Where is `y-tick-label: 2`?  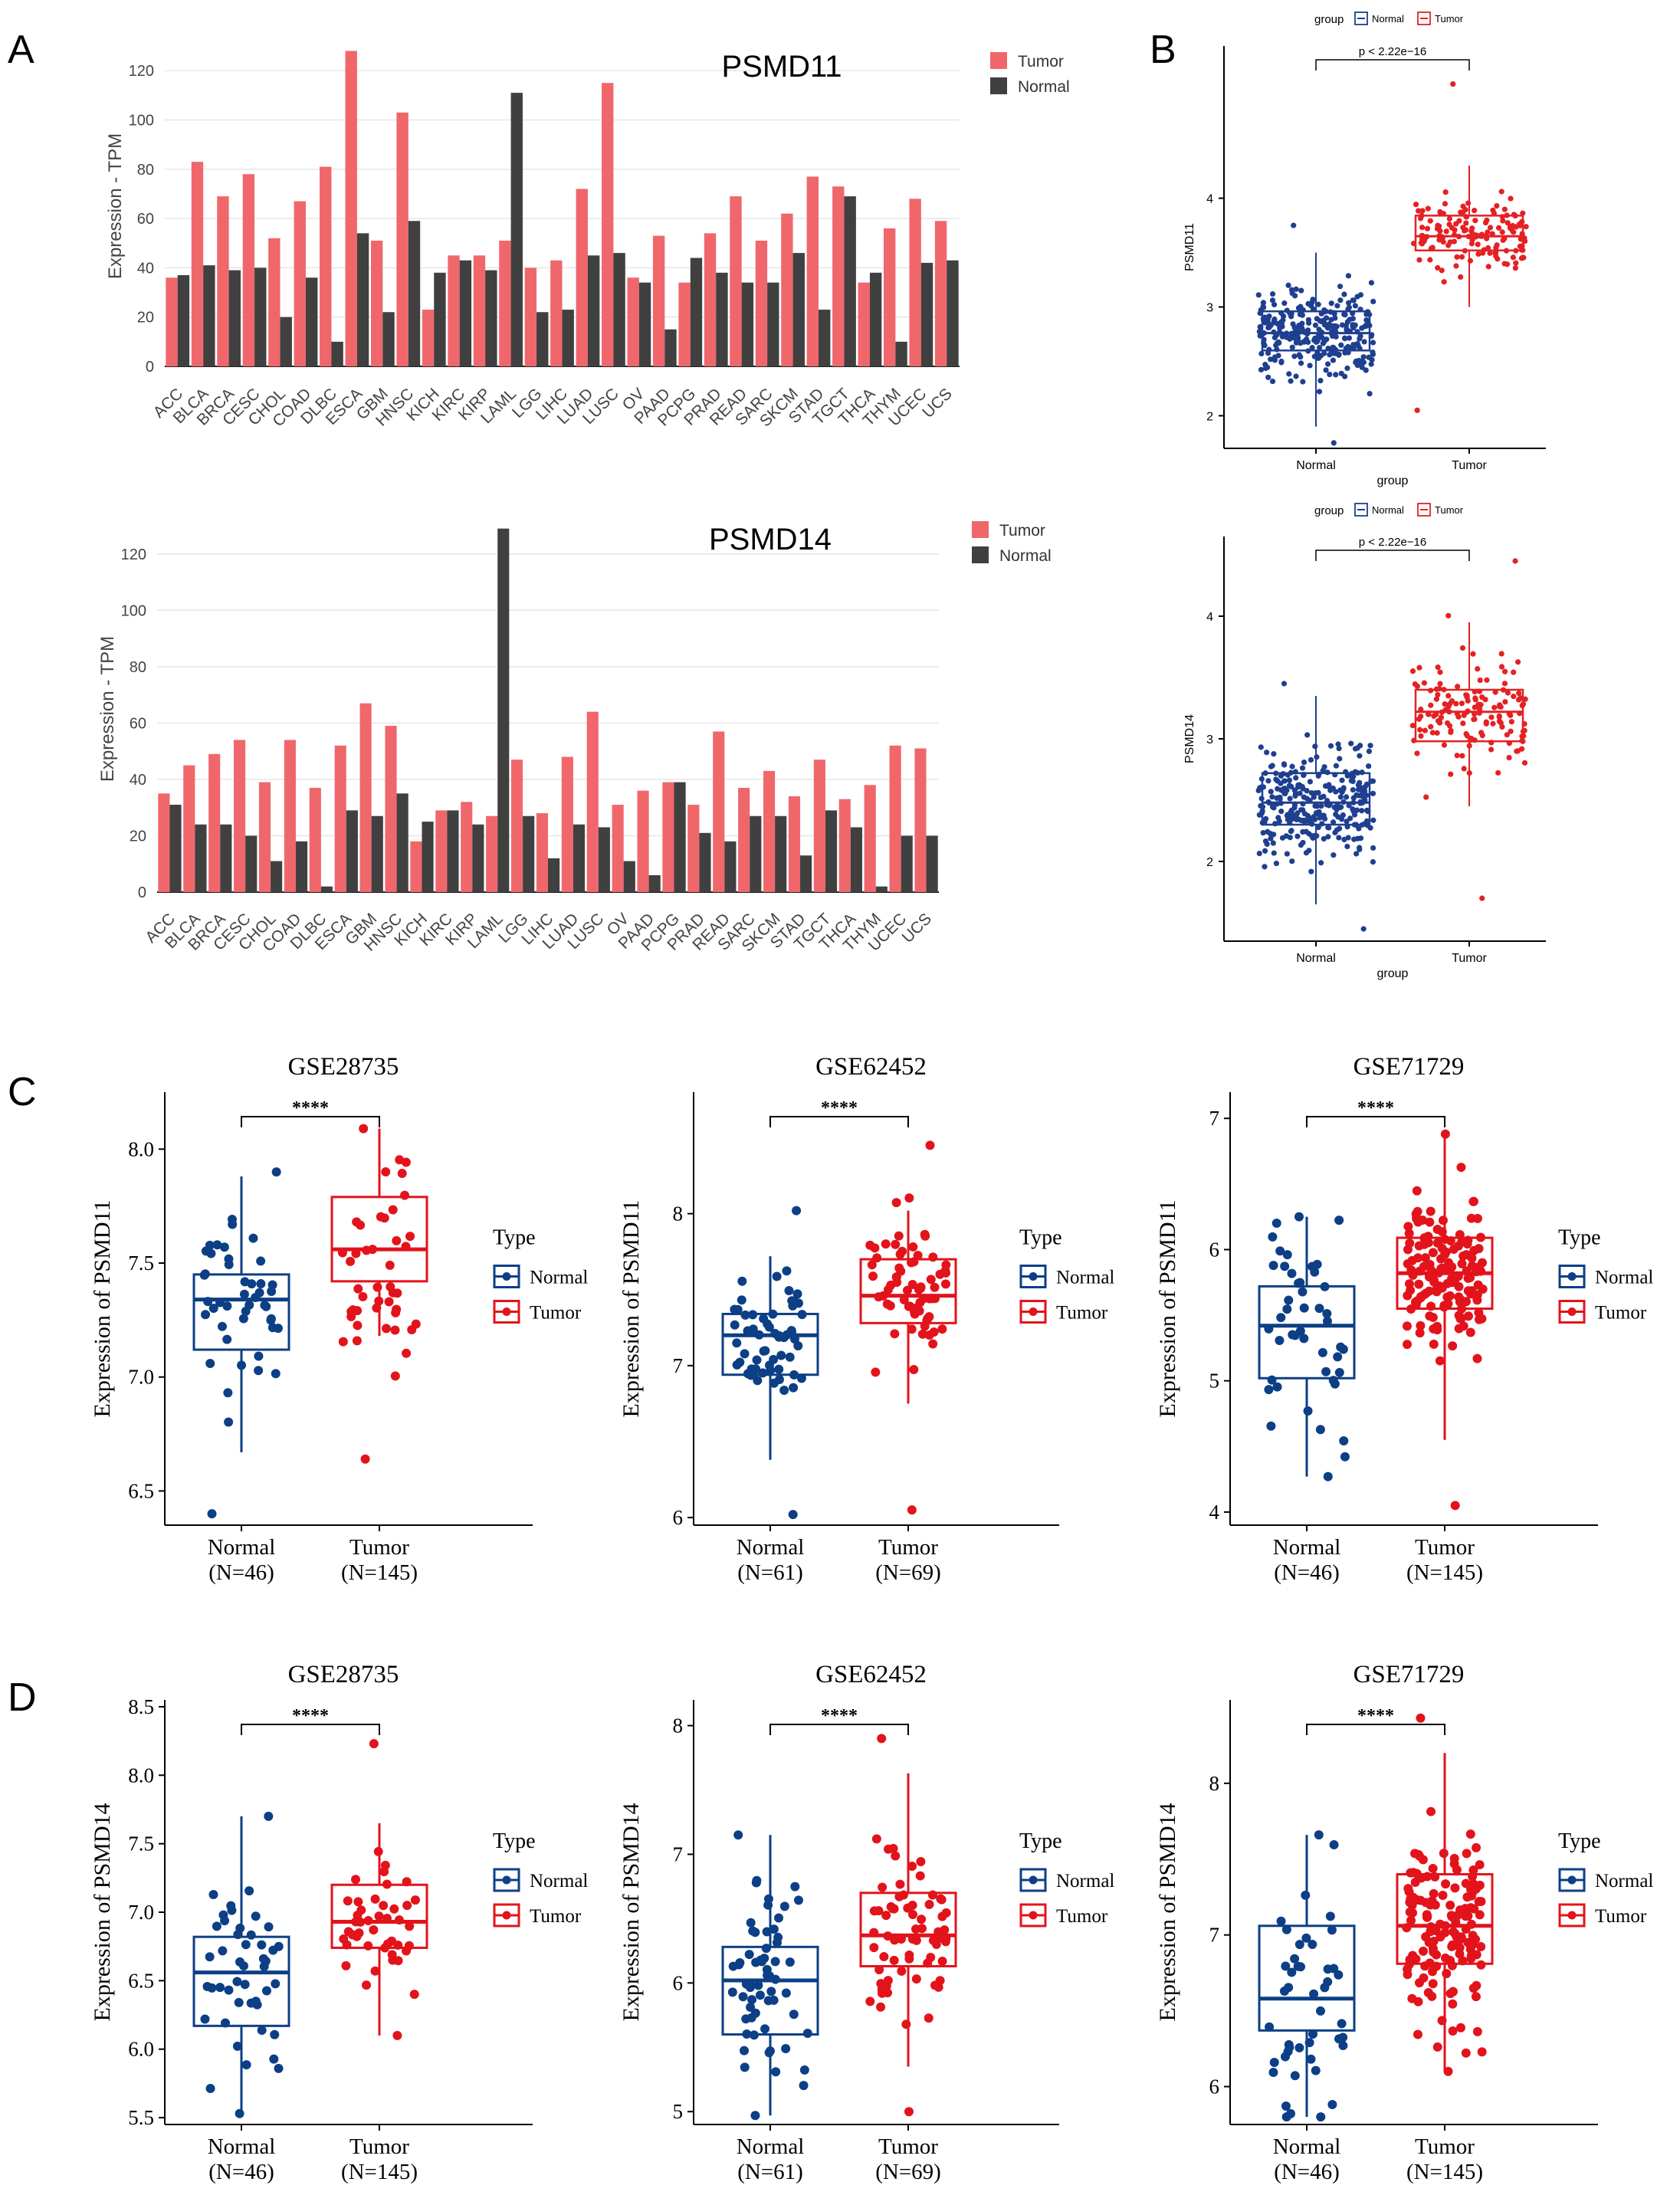 y-tick-label: 2 is located at coordinates (1209, 416).